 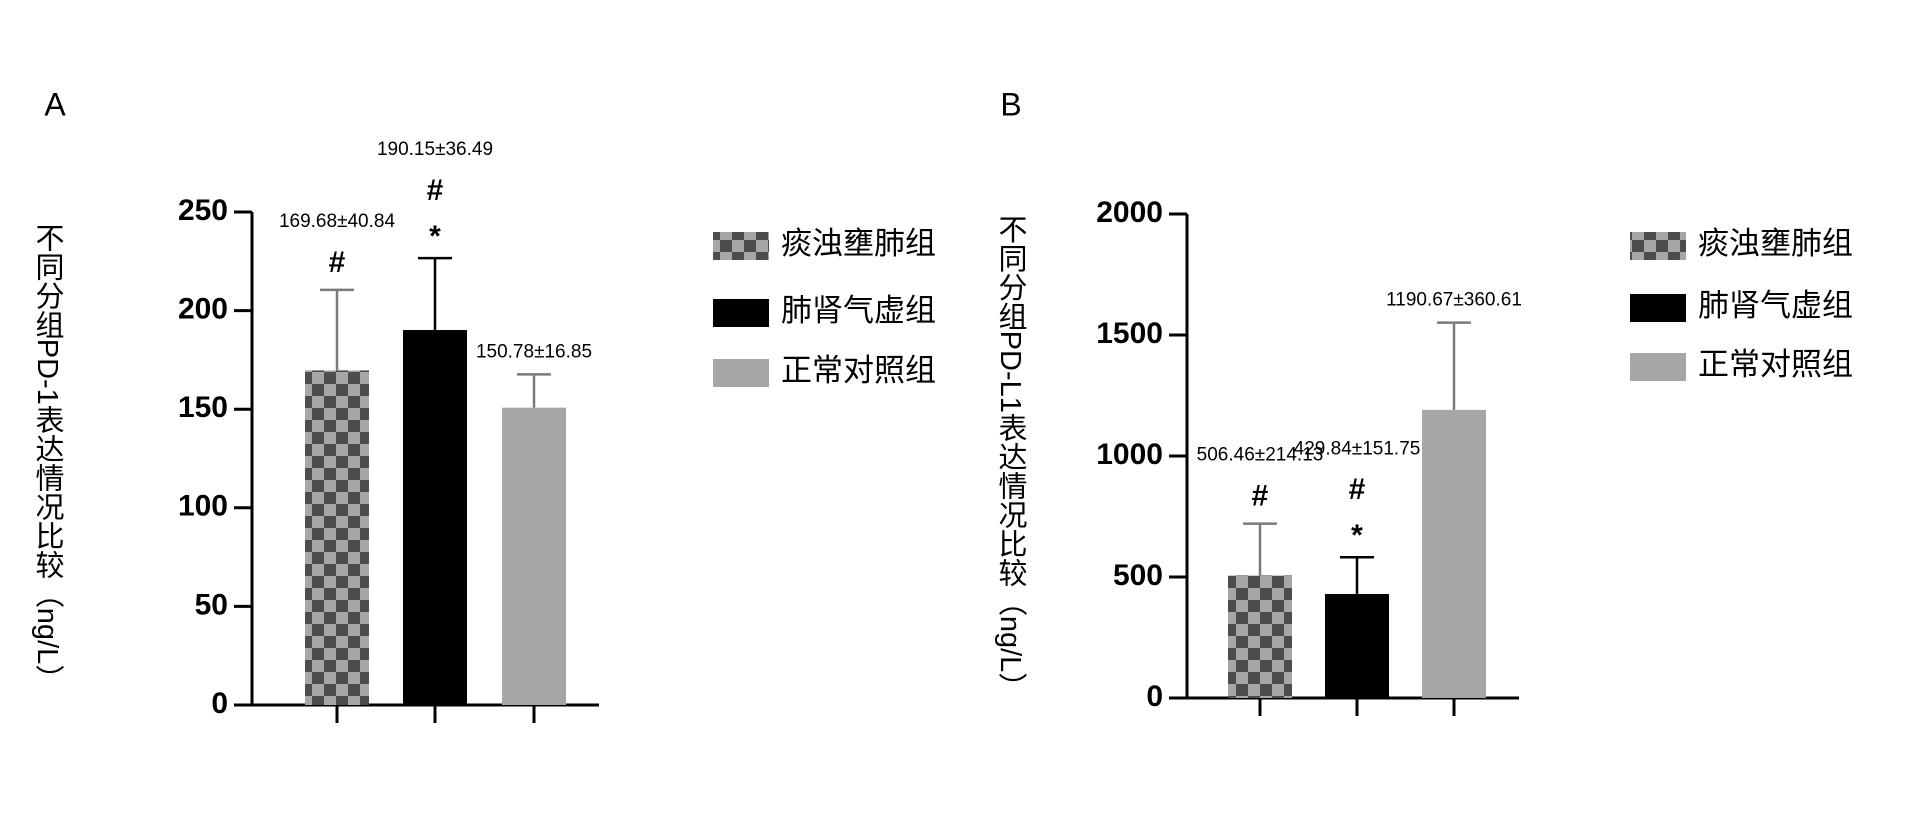 I want to click on y-tick-label: 100, so click(x=203, y=506).